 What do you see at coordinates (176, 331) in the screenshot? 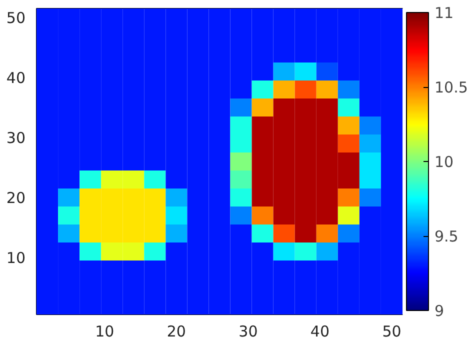
I see `x-tick-label: 20` at bounding box center [176, 331].